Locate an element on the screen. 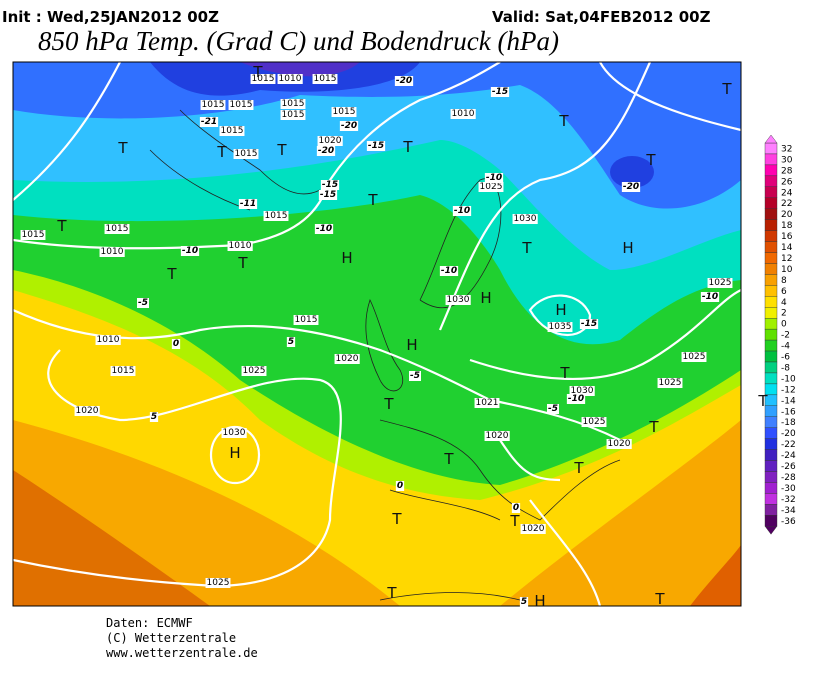  colorbar-label: 4 is located at coordinates (784, 303).